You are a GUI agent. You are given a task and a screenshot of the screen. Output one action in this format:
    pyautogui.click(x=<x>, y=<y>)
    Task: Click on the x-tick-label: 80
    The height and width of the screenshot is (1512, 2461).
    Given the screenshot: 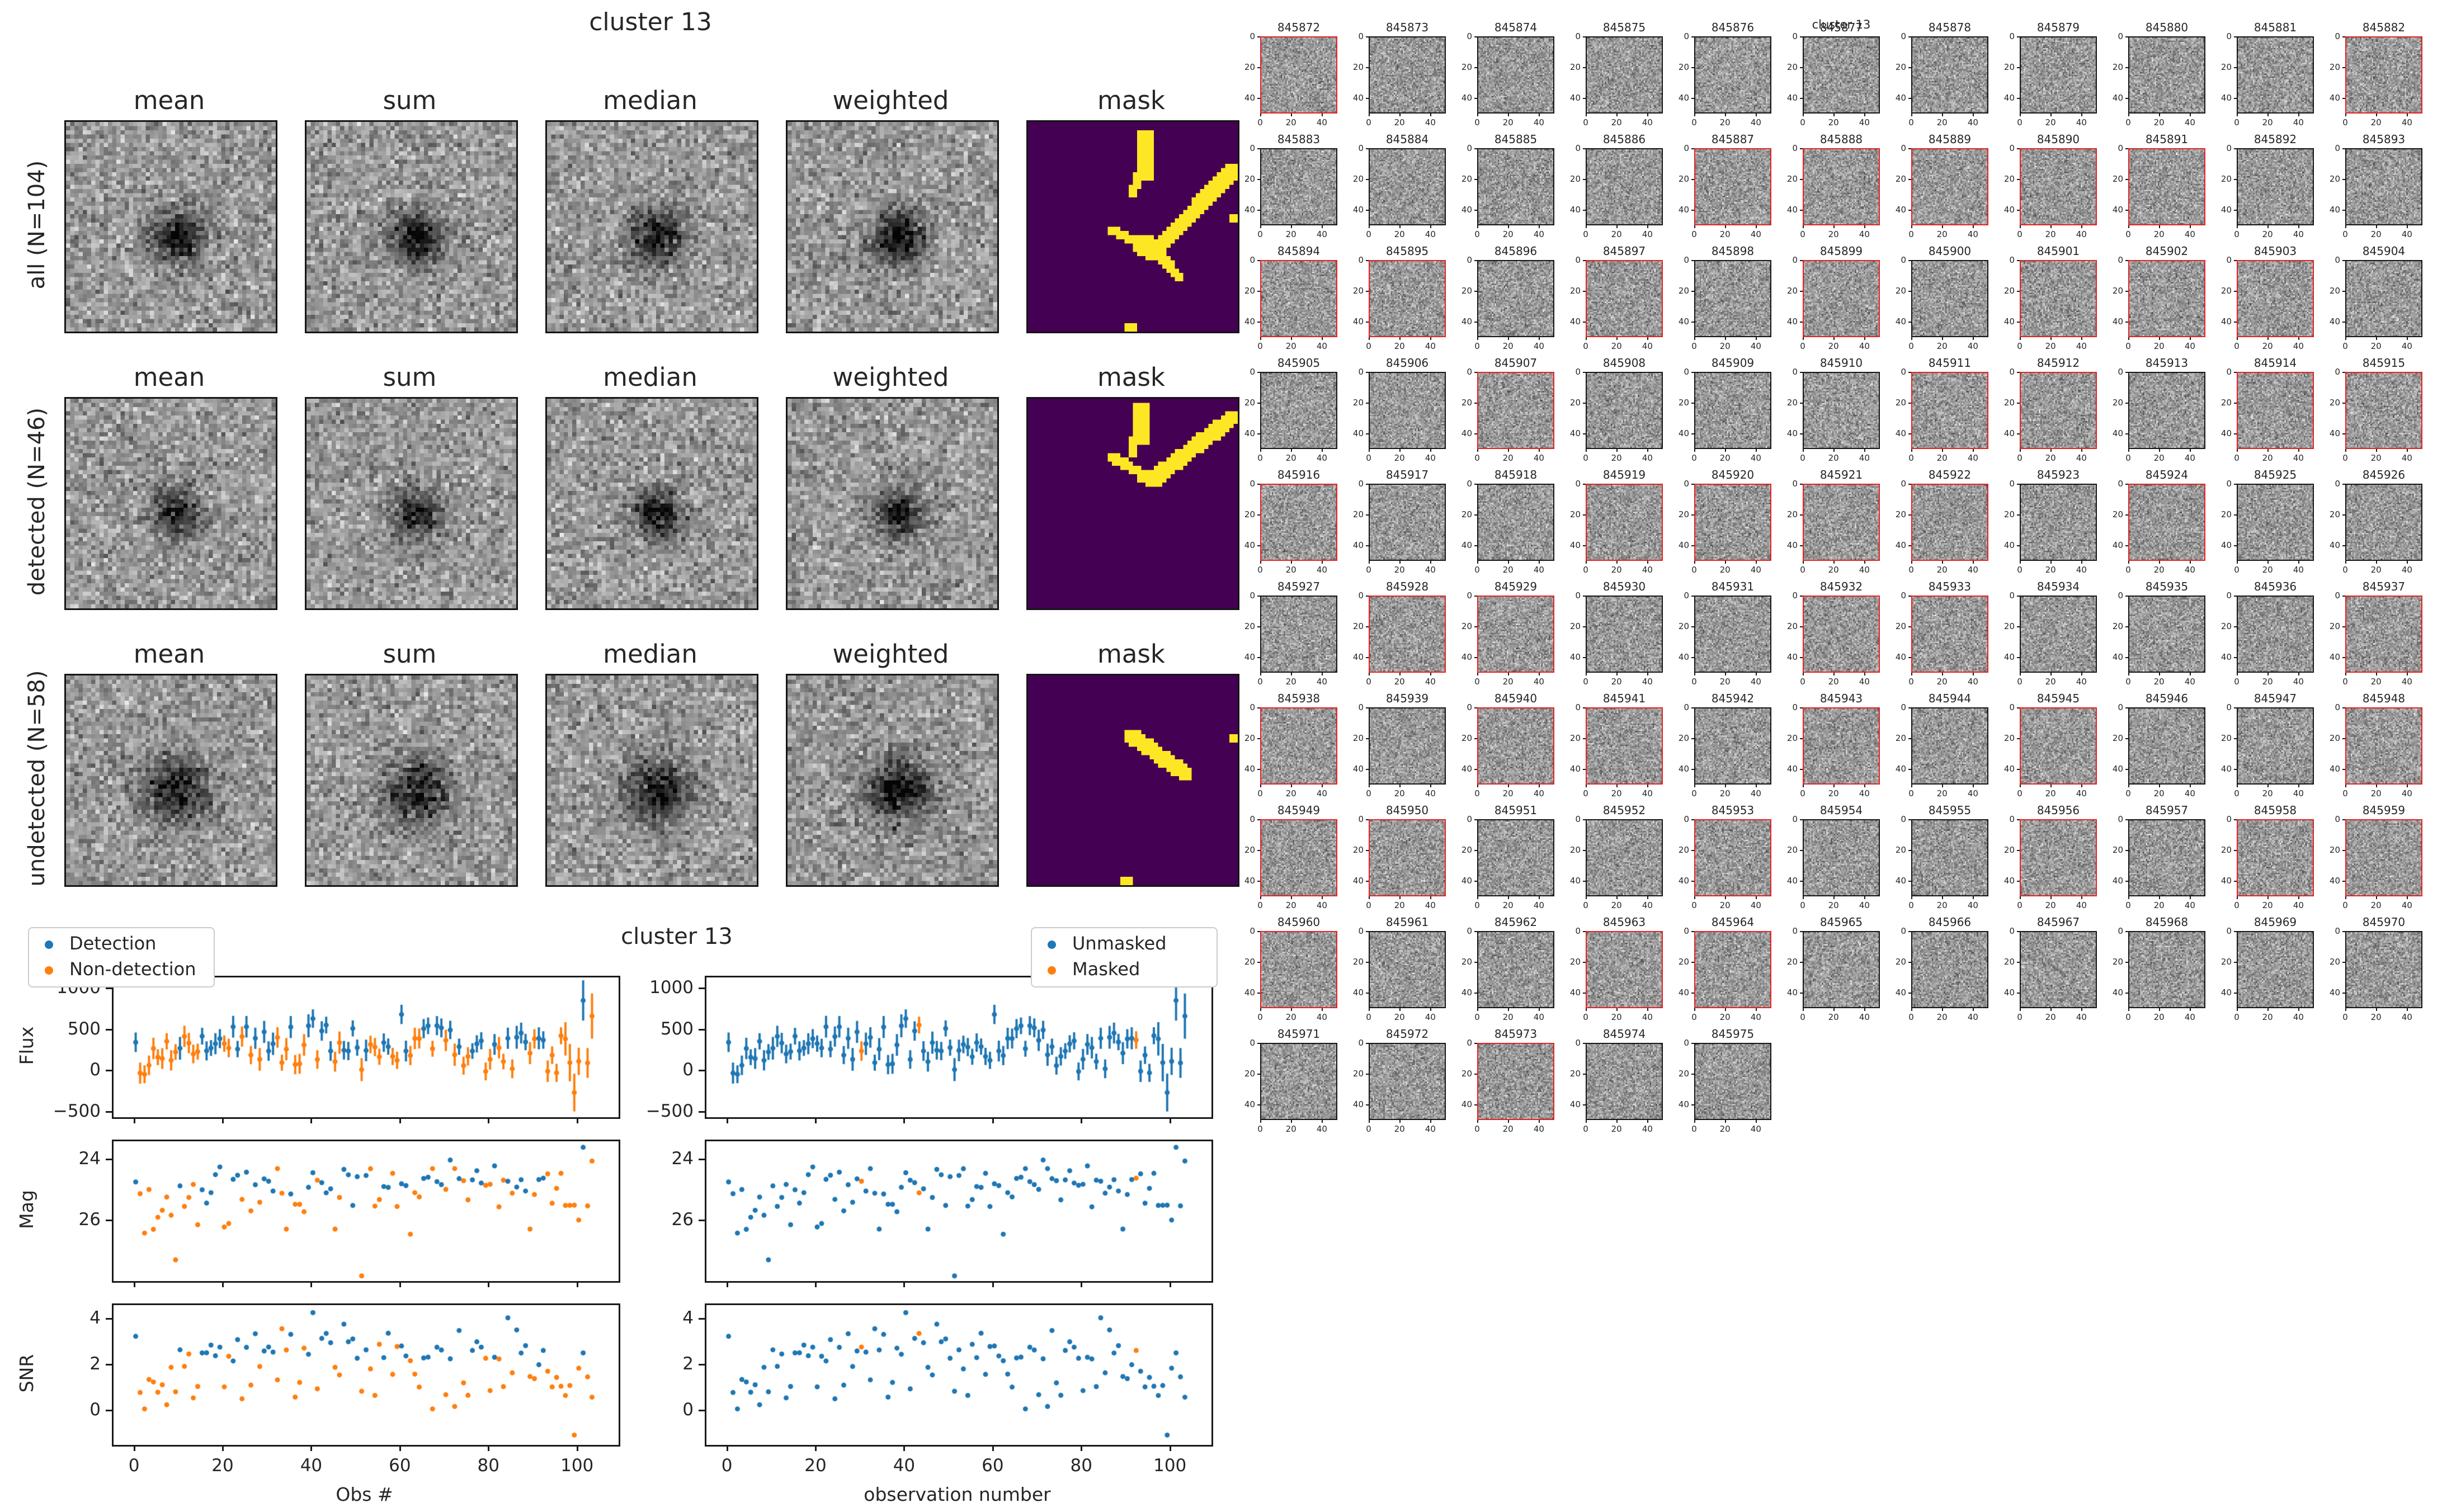 What is the action you would take?
    pyautogui.click(x=488, y=1466)
    